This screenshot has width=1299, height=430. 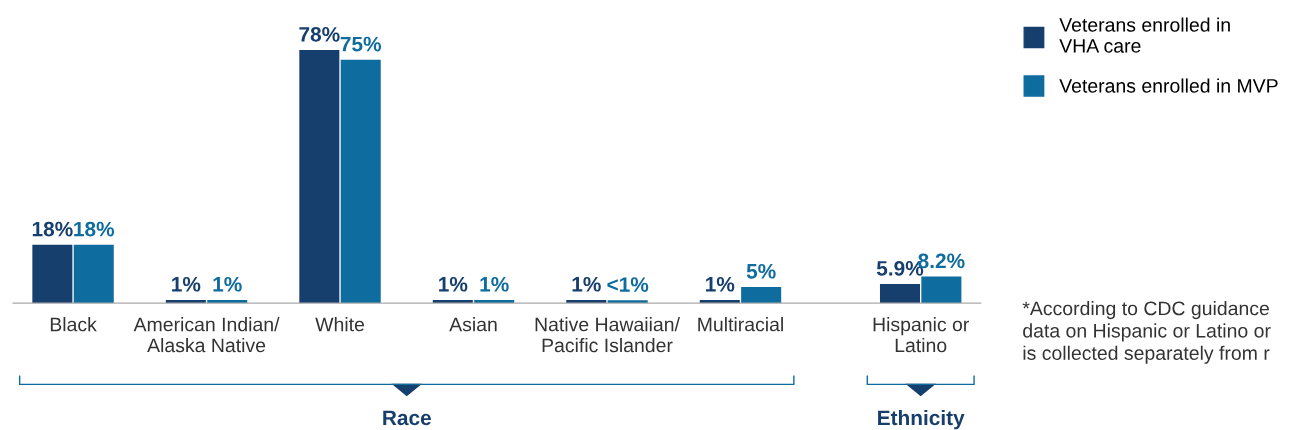 I want to click on data-label: 5%, so click(x=761, y=271).